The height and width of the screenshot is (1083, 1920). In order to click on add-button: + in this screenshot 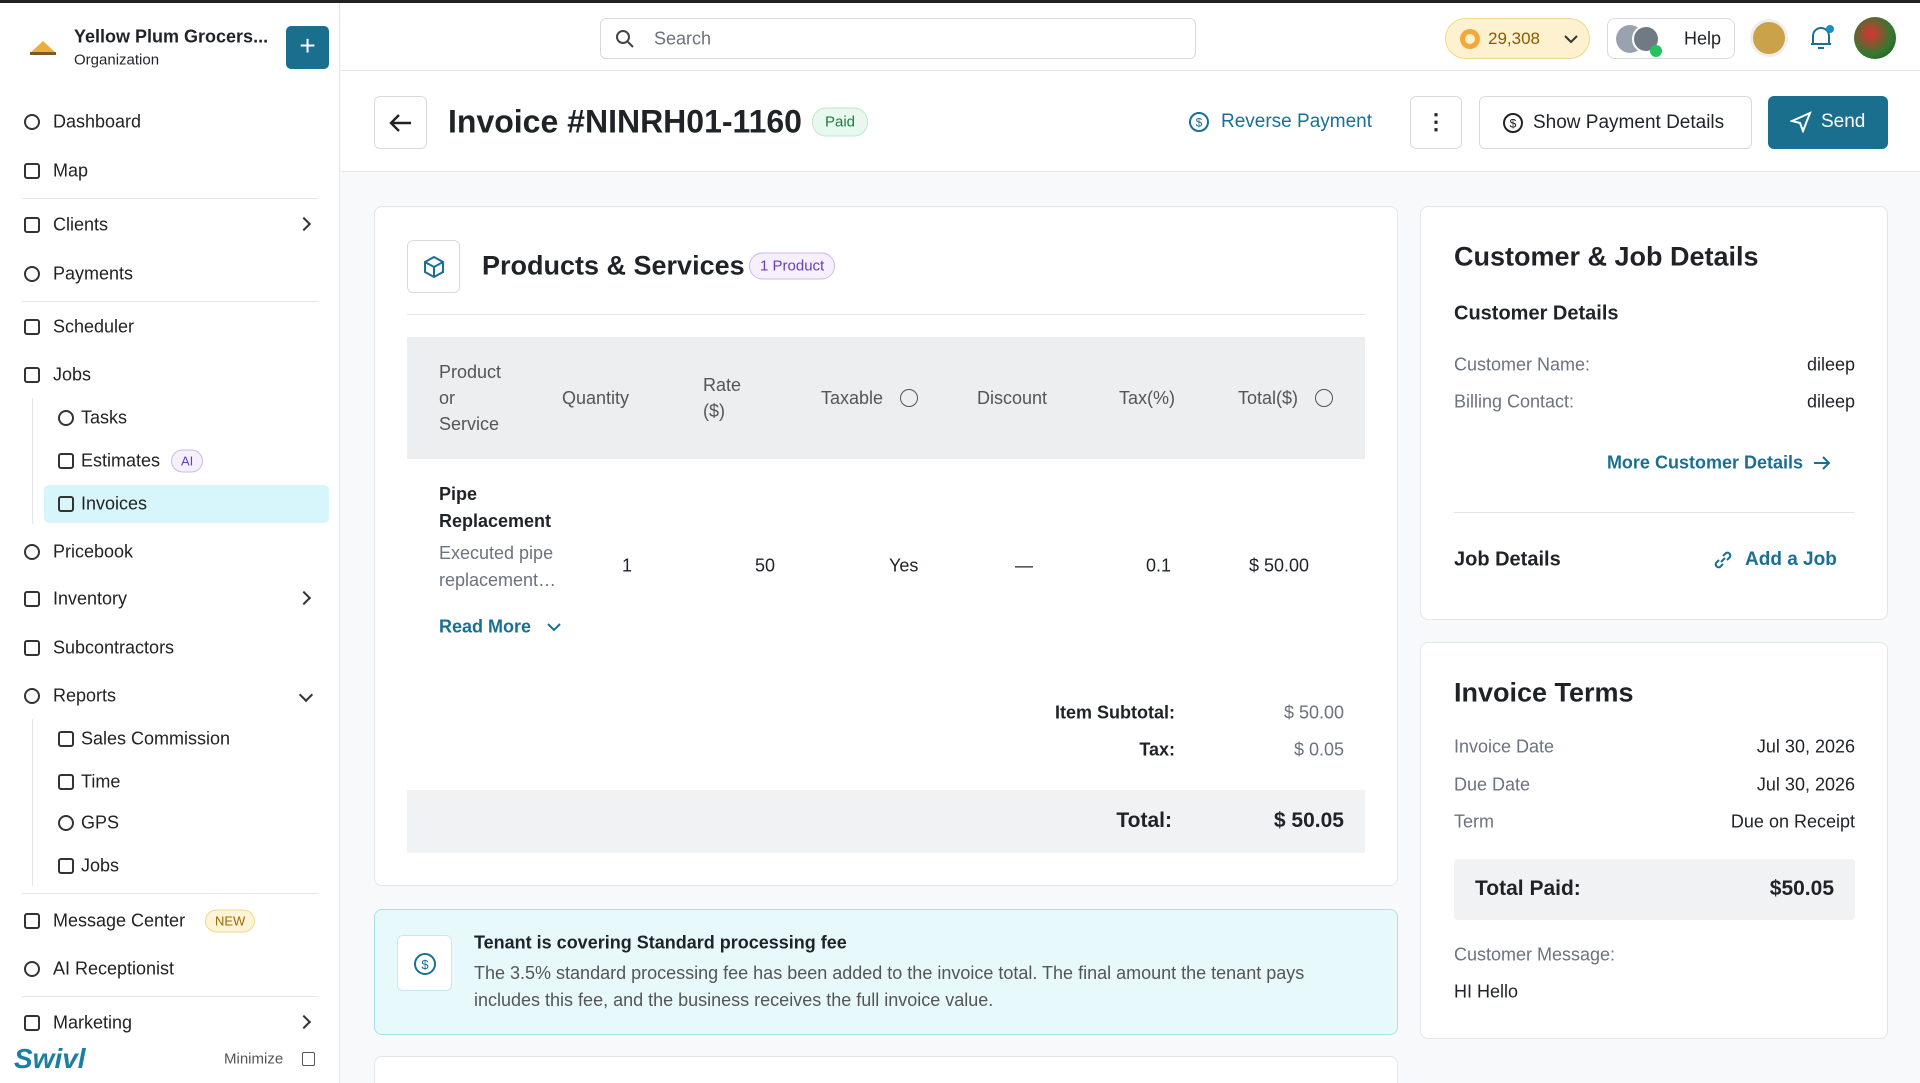, I will do `click(307, 47)`.